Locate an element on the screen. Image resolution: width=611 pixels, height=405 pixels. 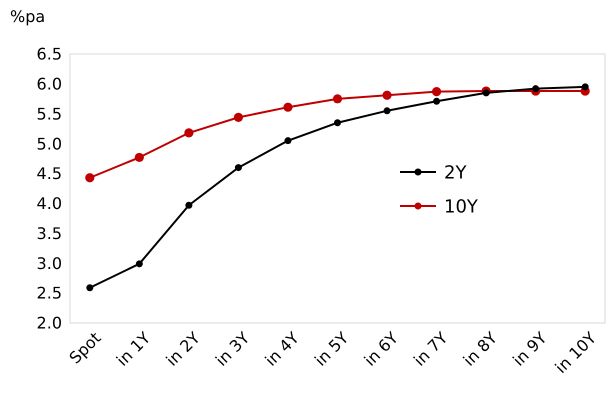
legend-label: 10Y is located at coordinates (461, 207).